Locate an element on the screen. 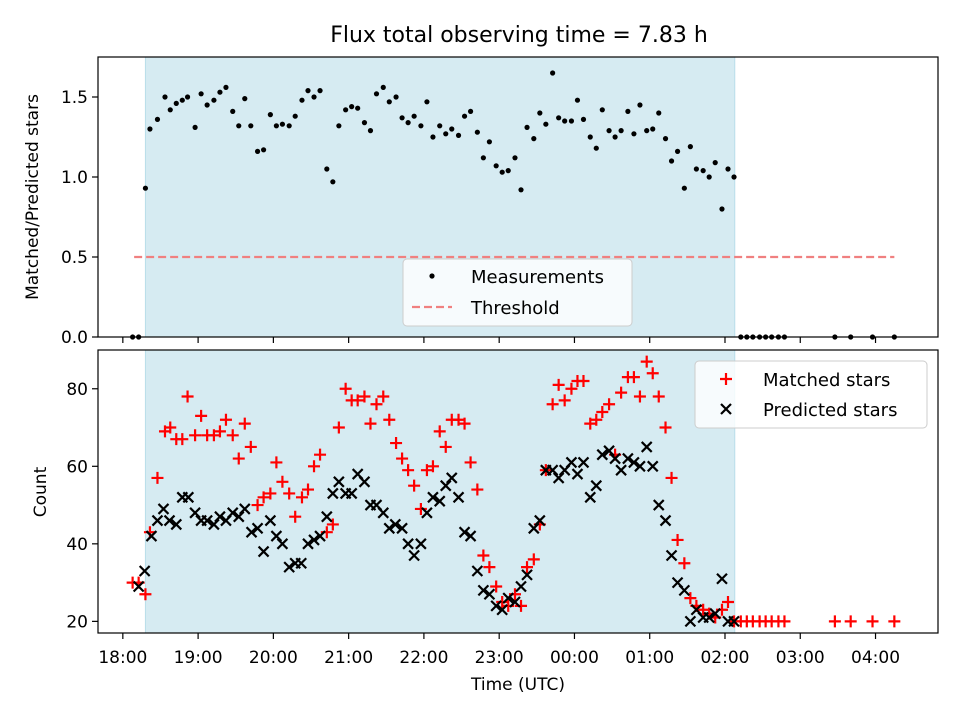 Image resolution: width=960 pixels, height=720 pixels. x-tick-label: 00:00 is located at coordinates (574, 658).